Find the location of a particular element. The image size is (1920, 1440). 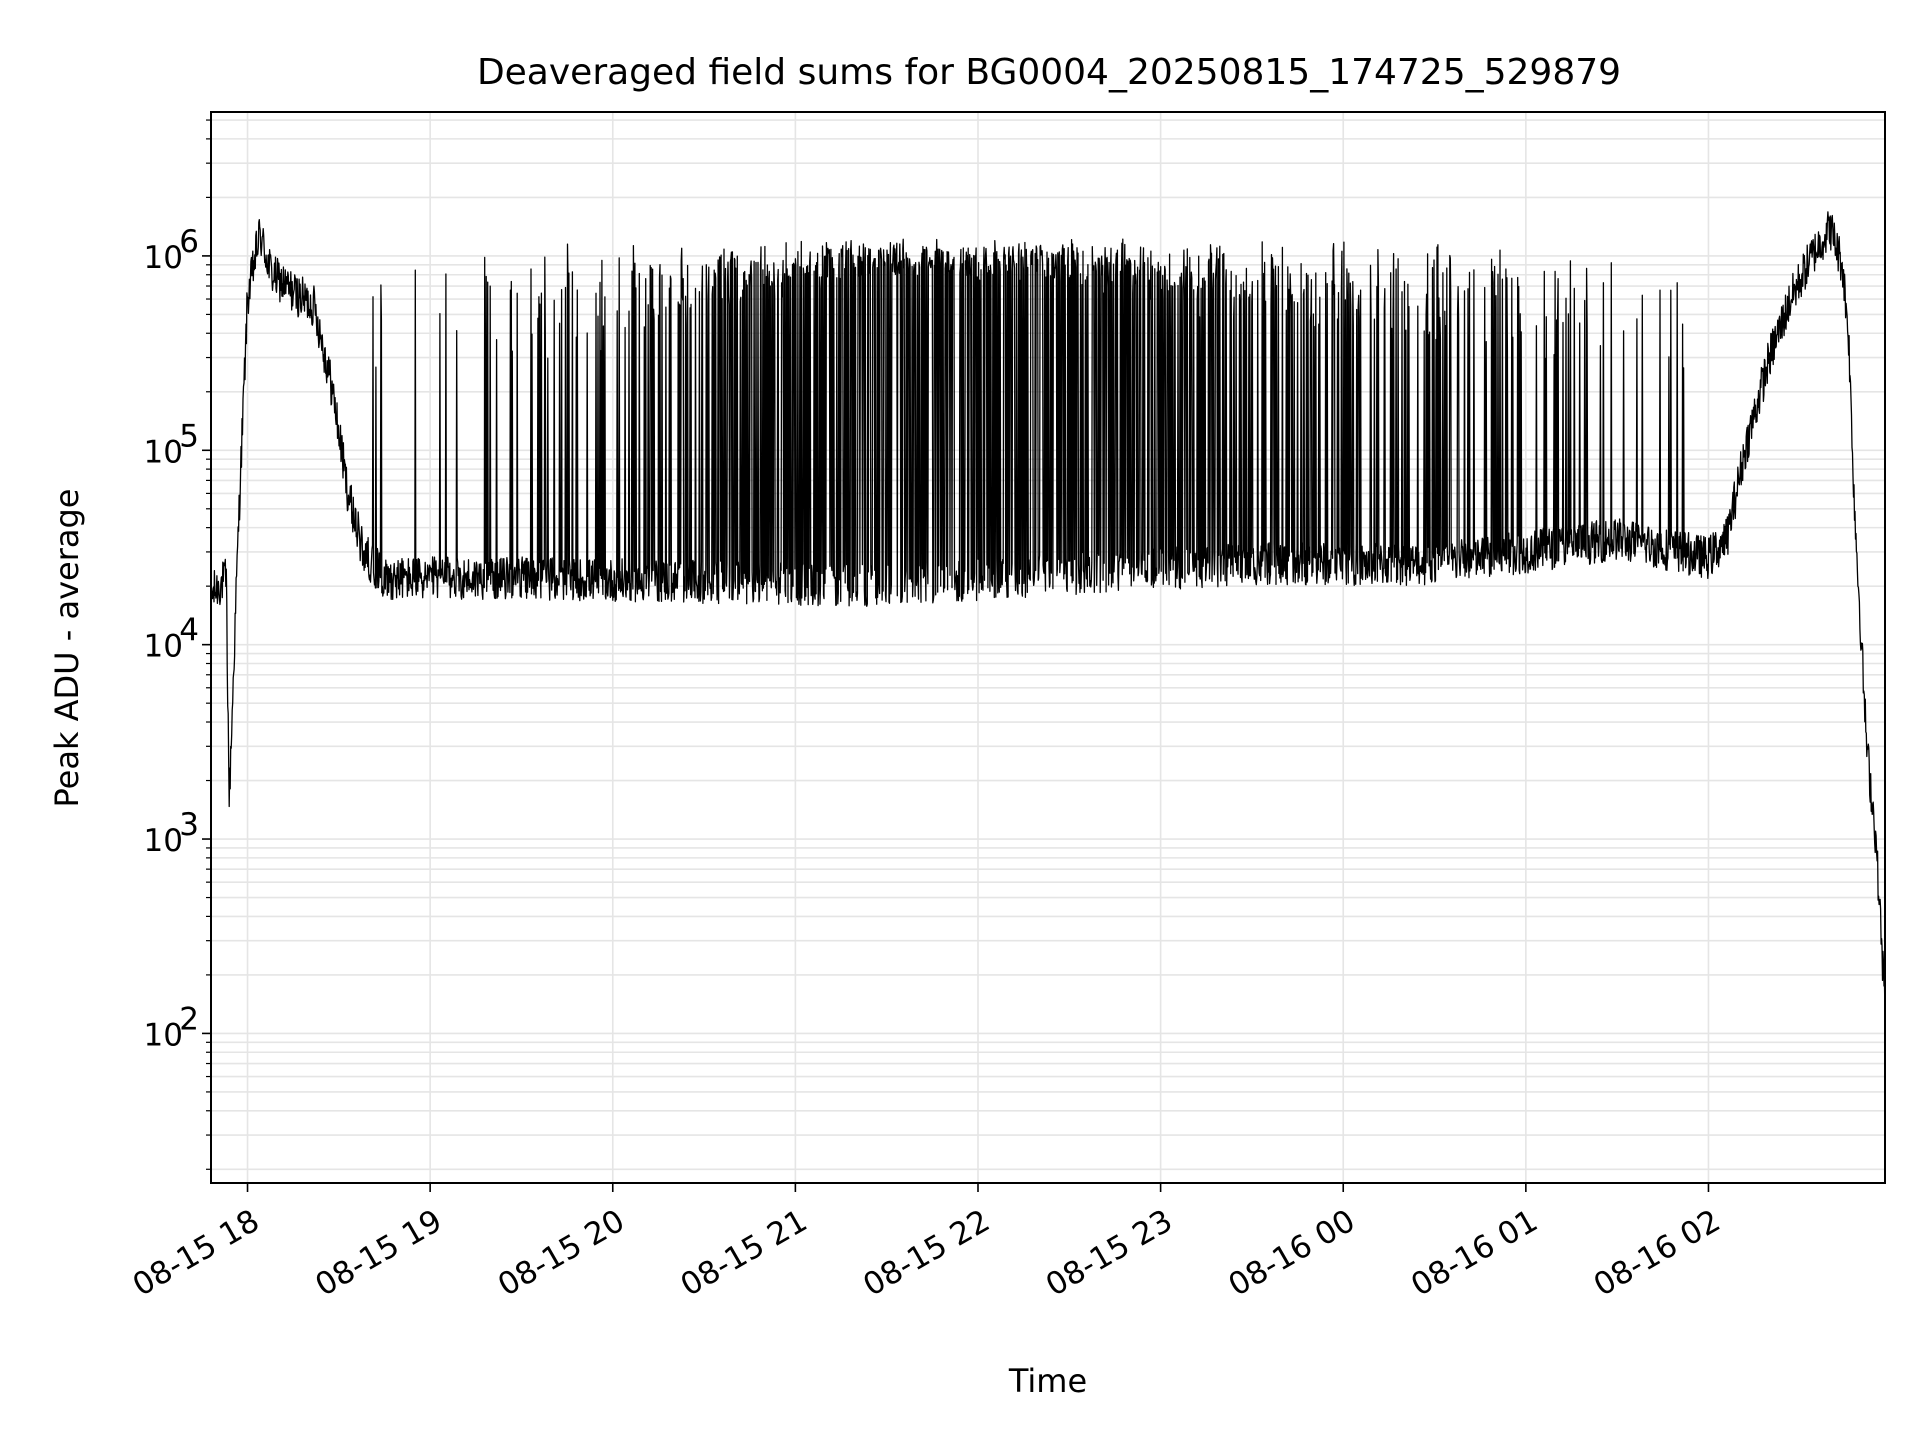

x-axis-label: Time is located at coordinates (1047, 1381).